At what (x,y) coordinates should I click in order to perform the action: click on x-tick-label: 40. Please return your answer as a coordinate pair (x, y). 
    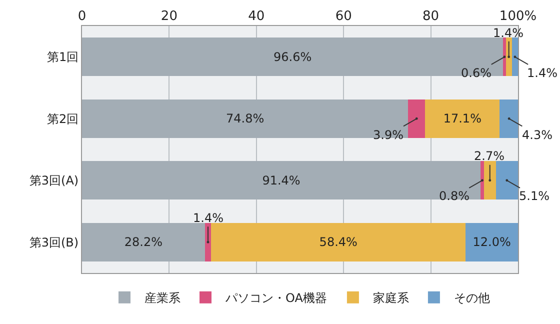
    Looking at the image, I should click on (256, 16).